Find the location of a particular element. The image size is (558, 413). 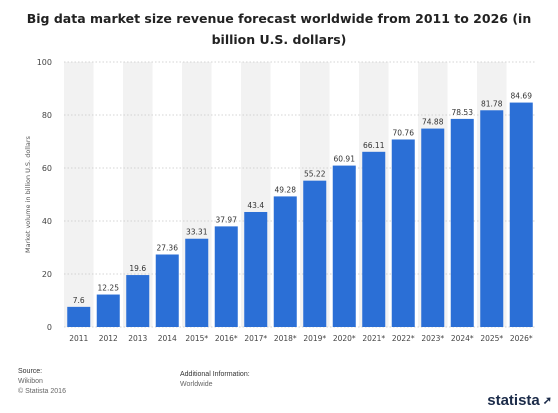

statista-logo: statista ➚ is located at coordinates (519, 400).